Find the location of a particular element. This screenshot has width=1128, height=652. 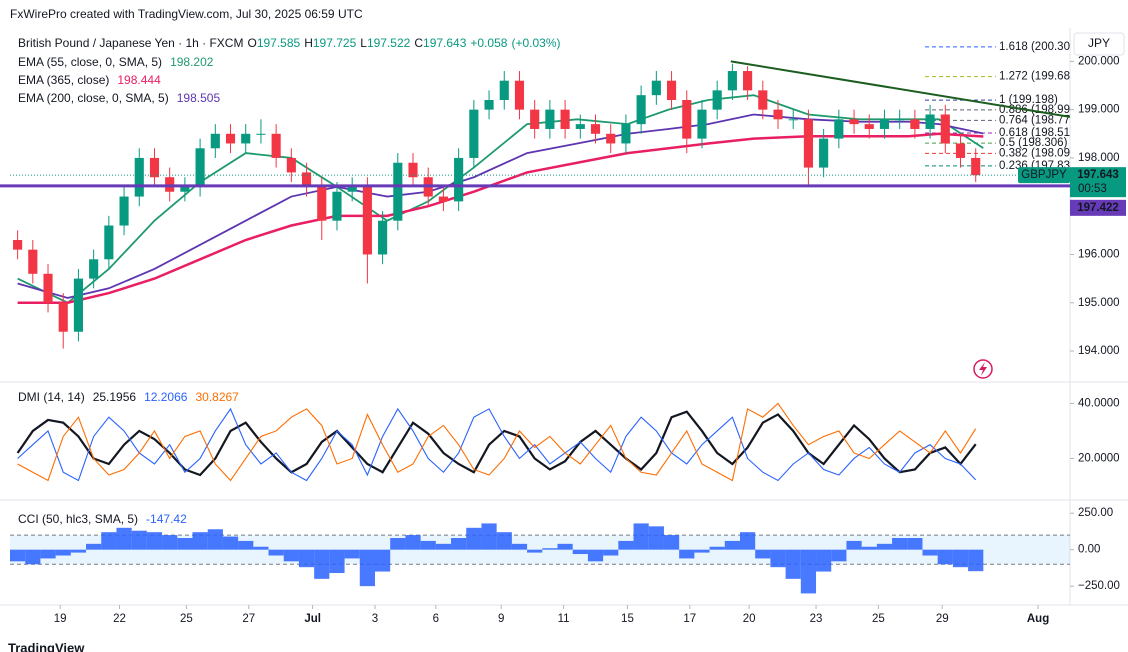

legend-item: CCI (50, hlc3, SMA, 5) is located at coordinates (78, 519).